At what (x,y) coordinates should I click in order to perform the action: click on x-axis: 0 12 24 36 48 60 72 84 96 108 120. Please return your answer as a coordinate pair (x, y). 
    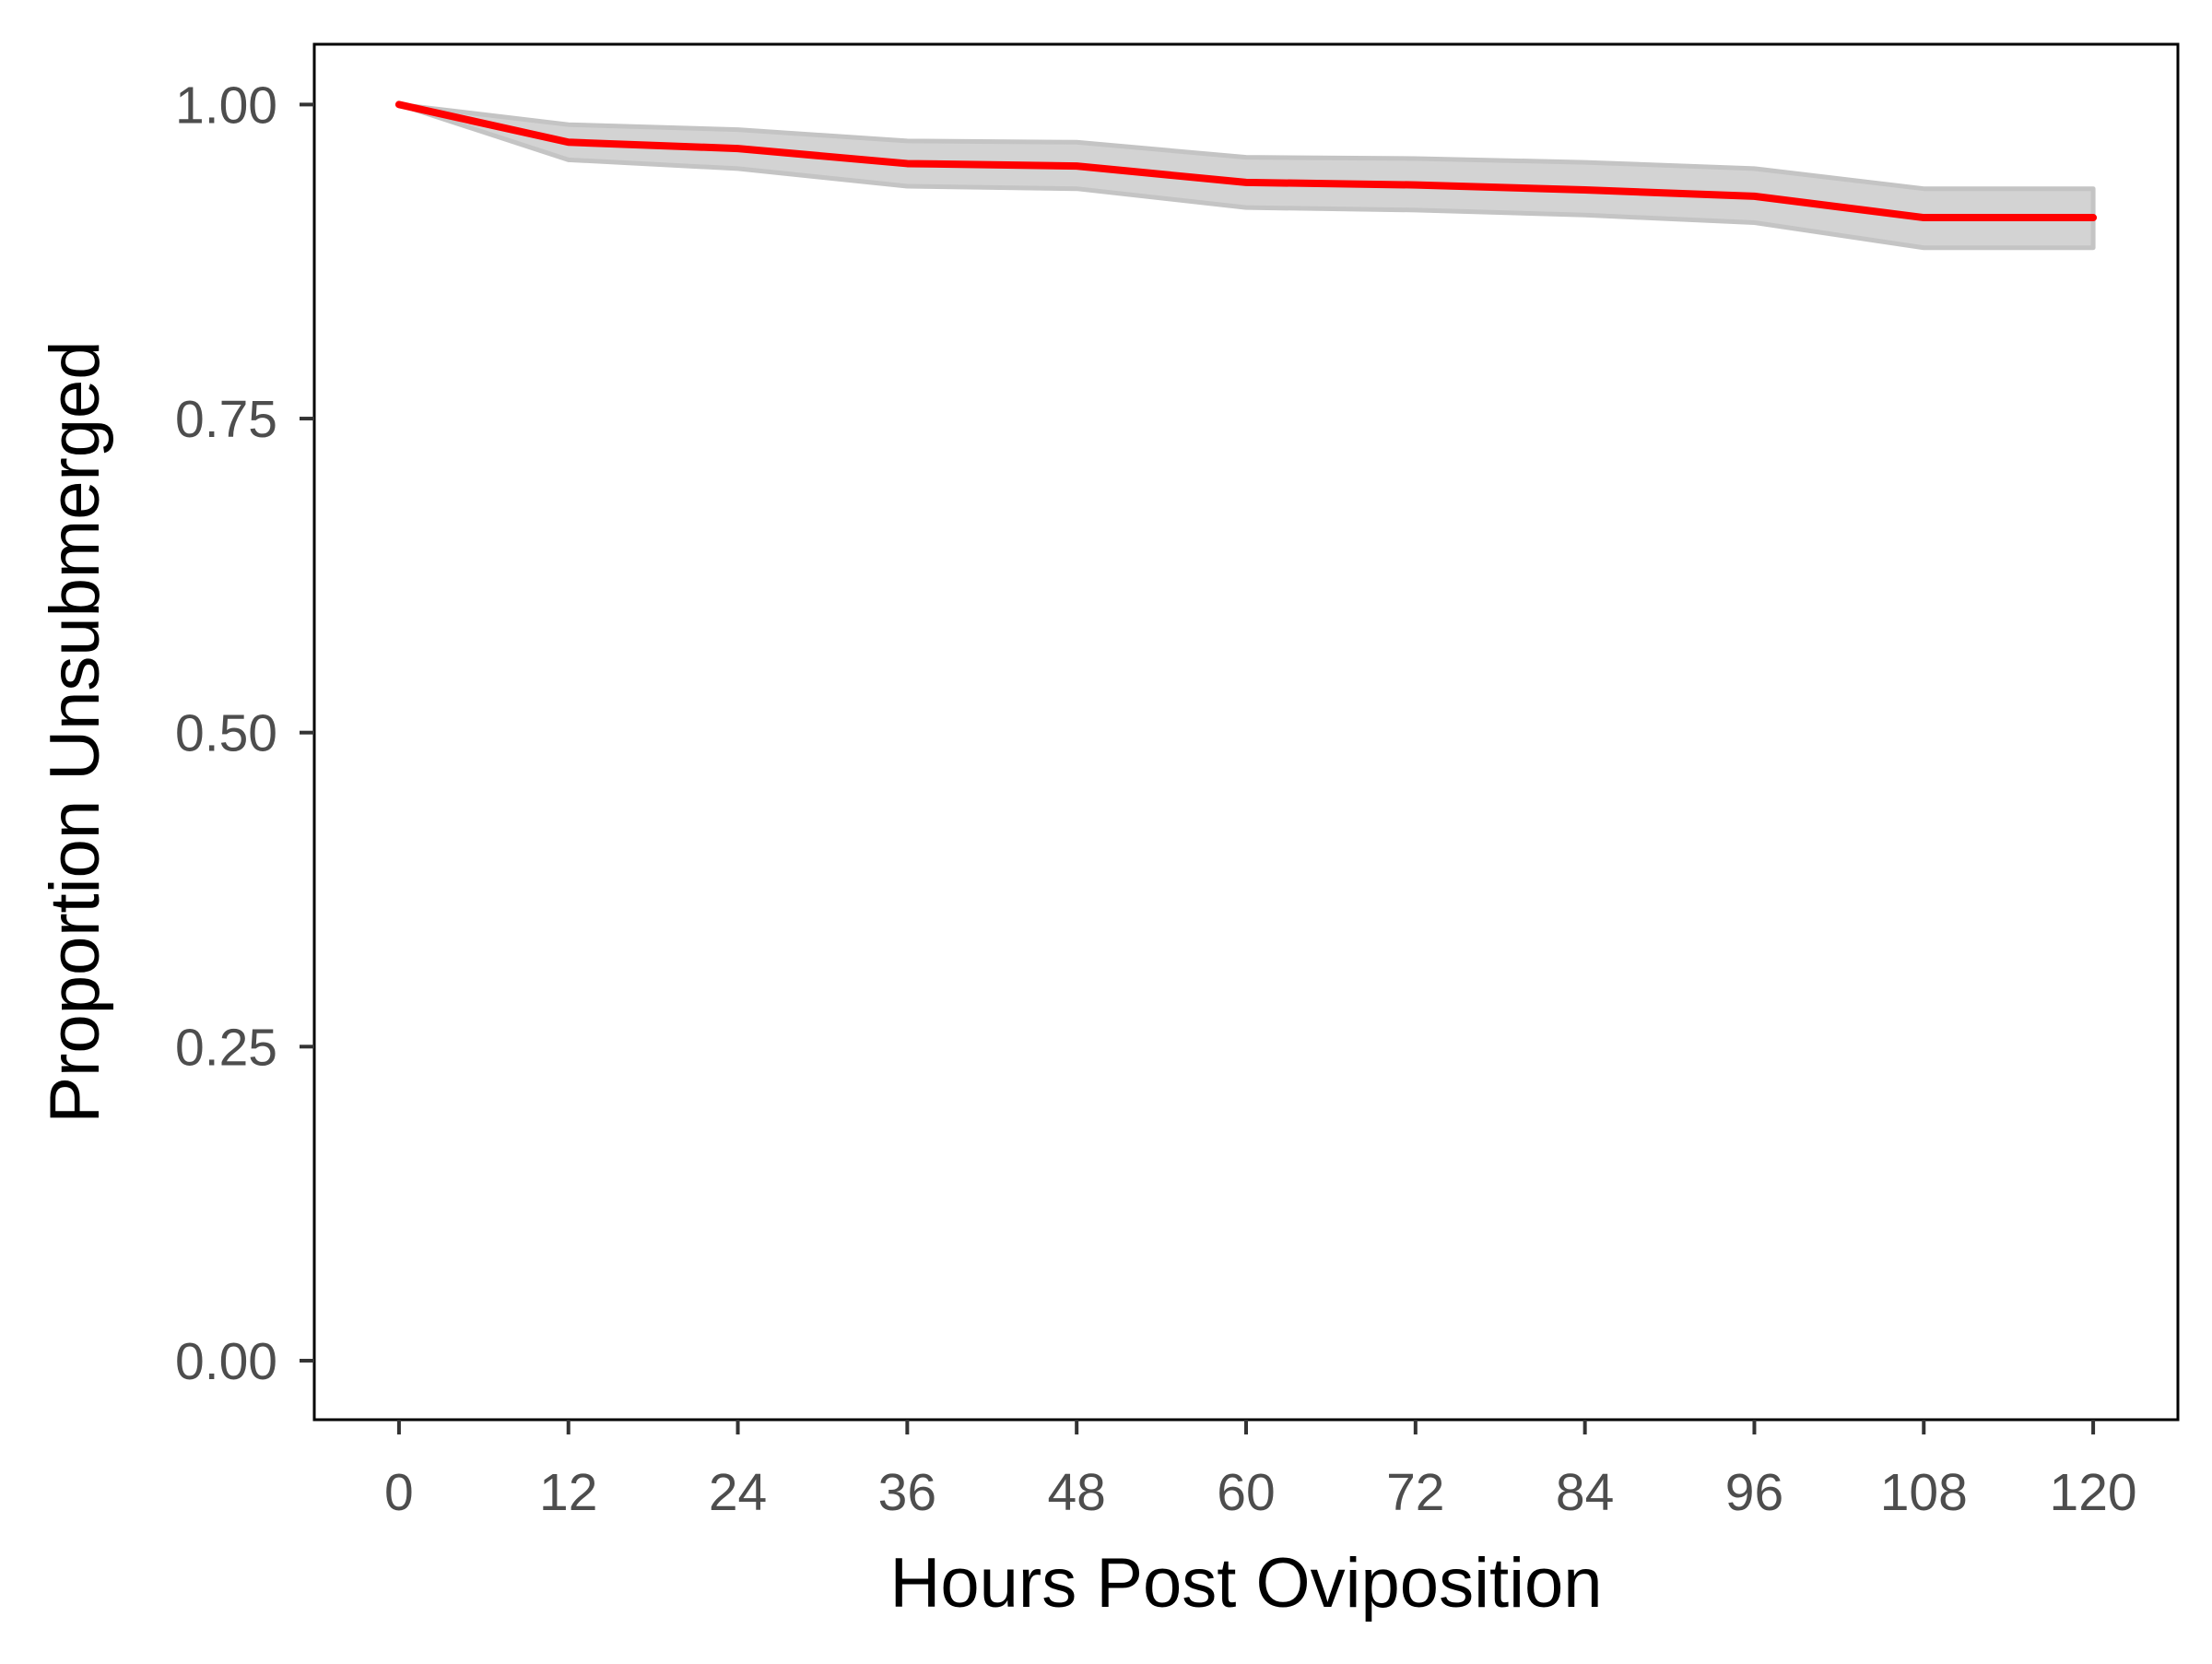
    Looking at the image, I should click on (1260, 1471).